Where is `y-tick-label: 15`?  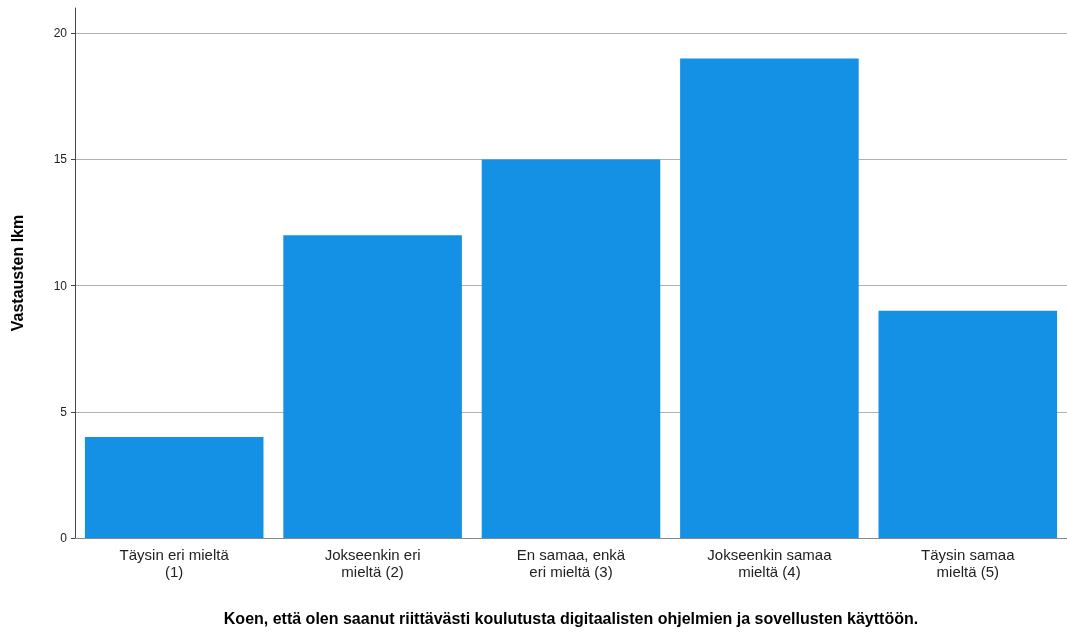
y-tick-label: 15 is located at coordinates (60, 159).